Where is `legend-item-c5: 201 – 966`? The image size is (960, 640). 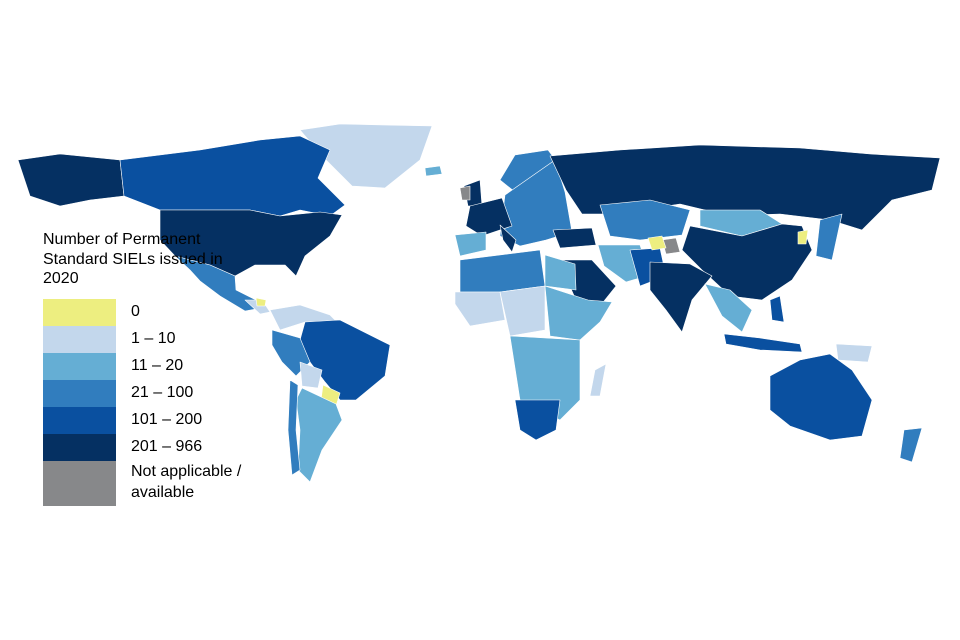 legend-item-c5: 201 – 966 is located at coordinates (143, 447).